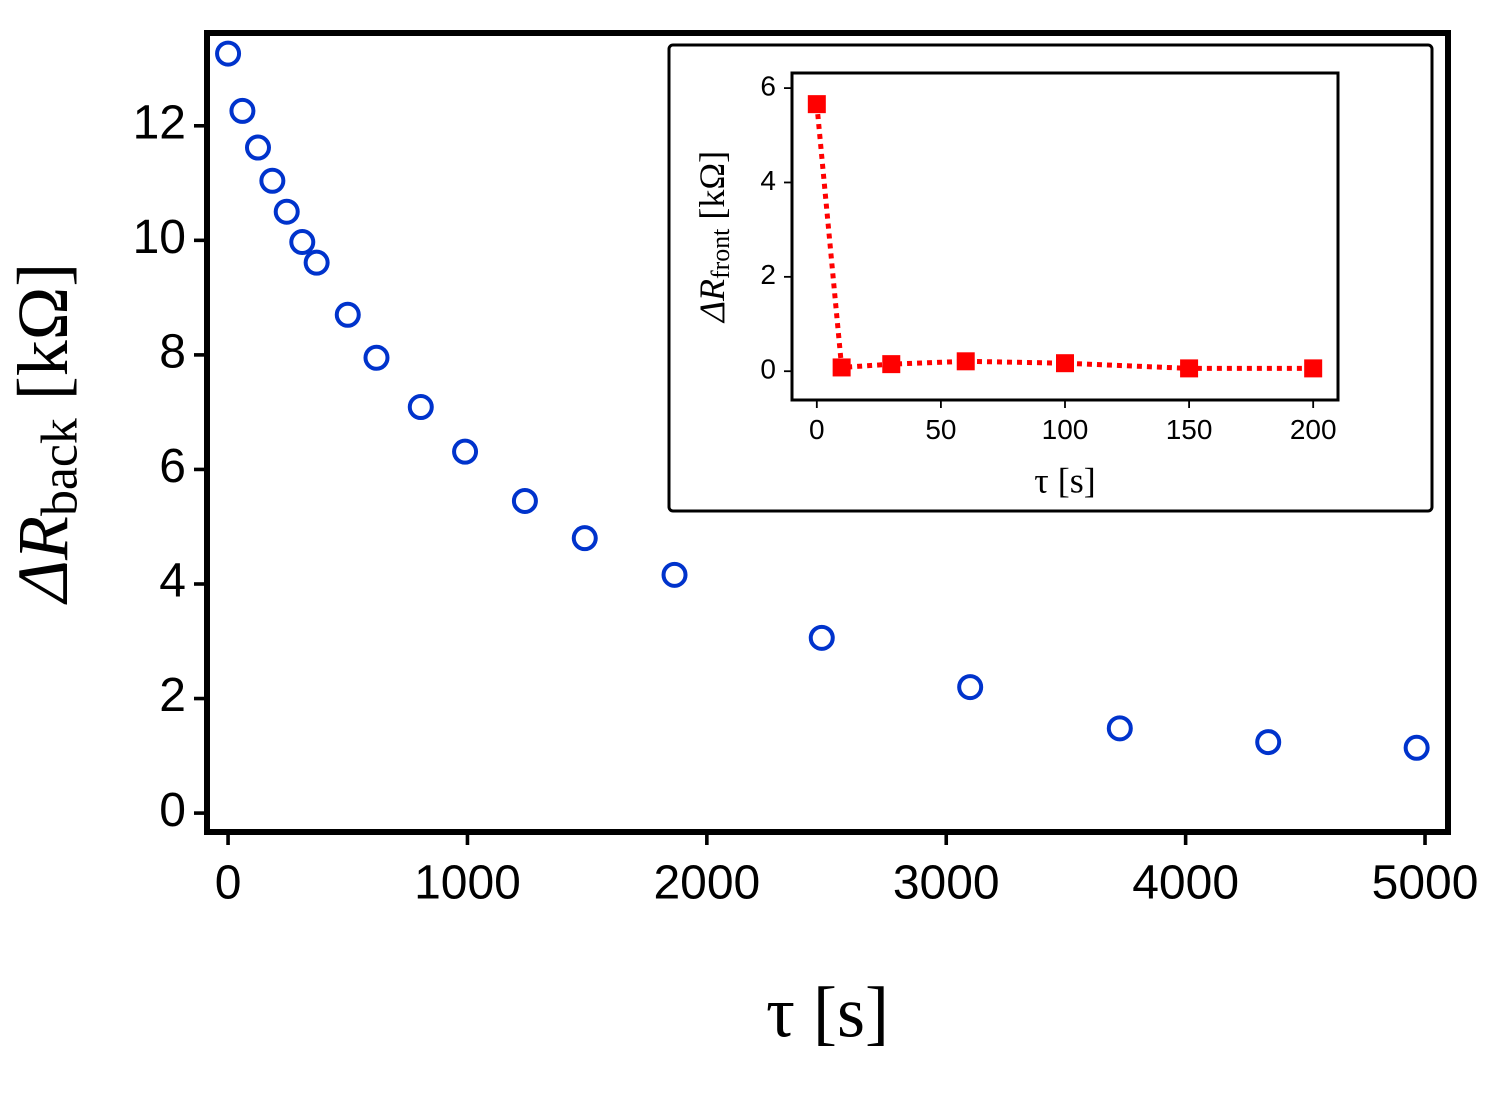 The height and width of the screenshot is (1100, 1500). Describe the element at coordinates (1065, 429) in the screenshot. I see `x-tick-label: 100` at that location.